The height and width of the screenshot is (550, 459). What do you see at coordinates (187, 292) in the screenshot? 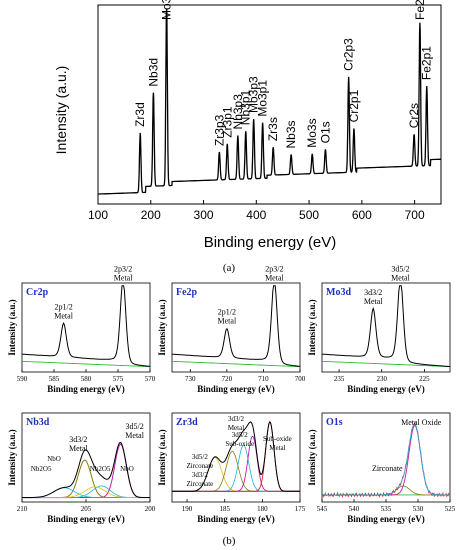
I see `panel-title: Fe2p` at bounding box center [187, 292].